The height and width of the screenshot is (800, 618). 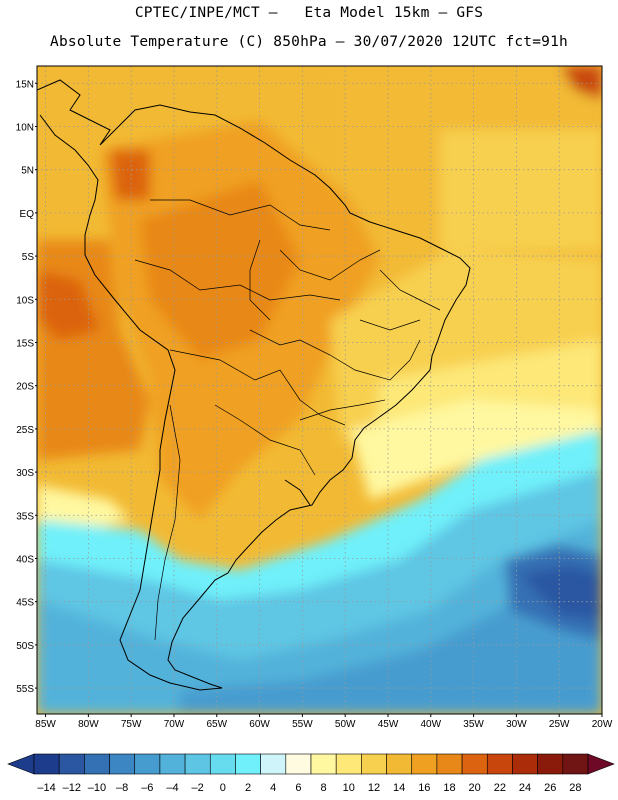 I want to click on lon-label: 85W, so click(x=45, y=724).